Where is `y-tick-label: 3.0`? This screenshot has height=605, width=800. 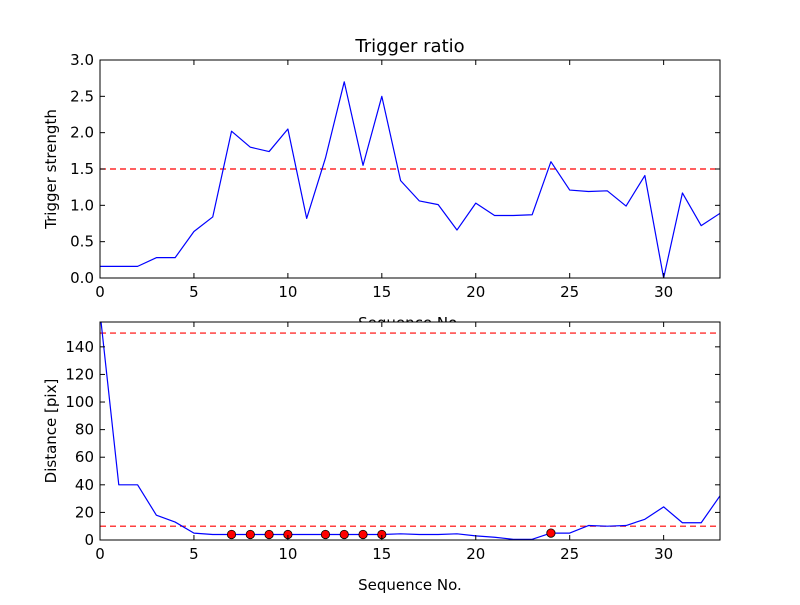
y-tick-label: 3.0 is located at coordinates (82, 60).